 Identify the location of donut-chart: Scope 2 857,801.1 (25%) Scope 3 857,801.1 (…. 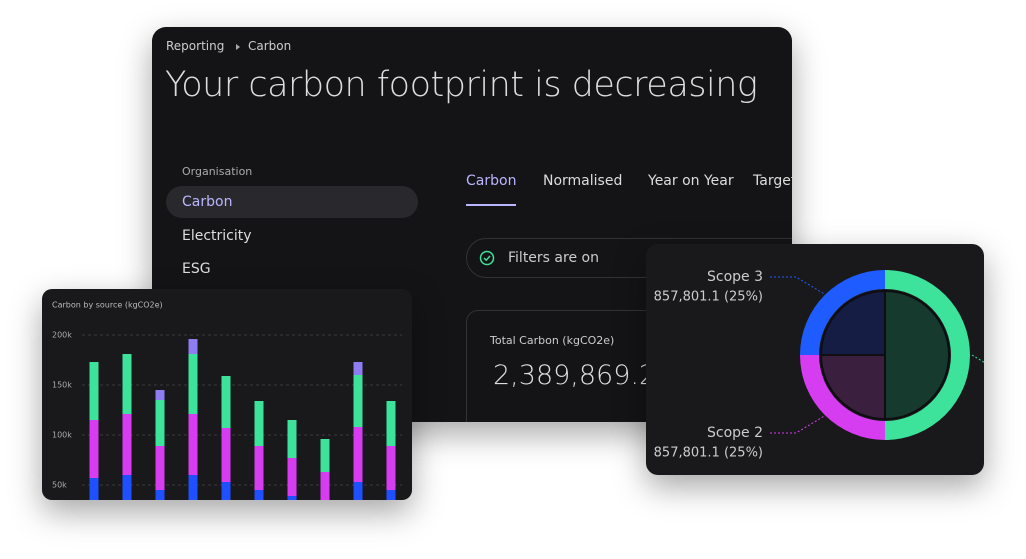
(819, 365).